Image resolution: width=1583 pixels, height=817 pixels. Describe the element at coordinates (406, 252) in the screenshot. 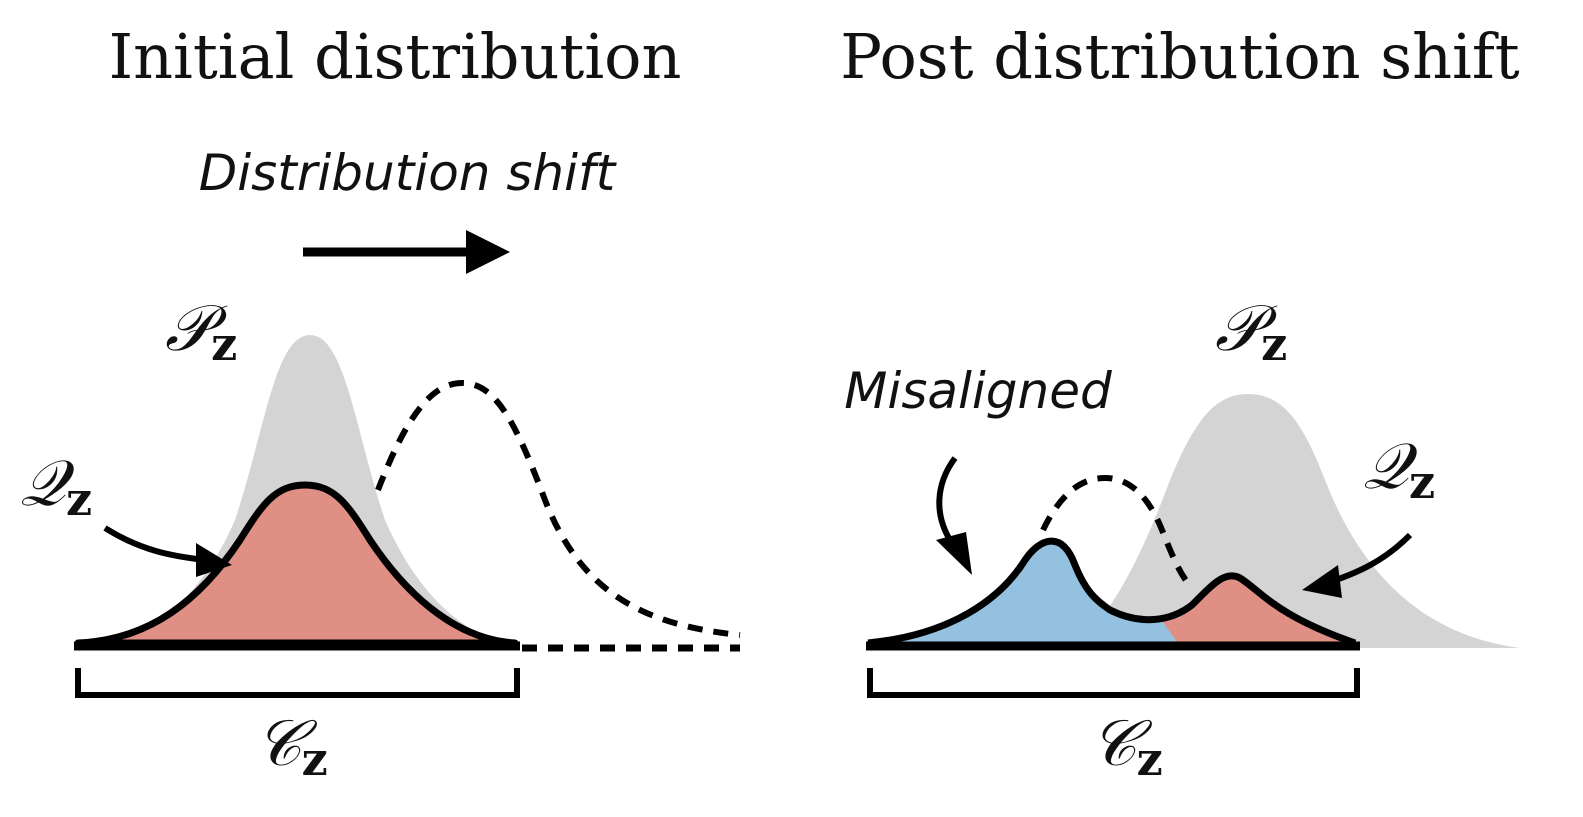

I see `shift-arrow-icon` at that location.